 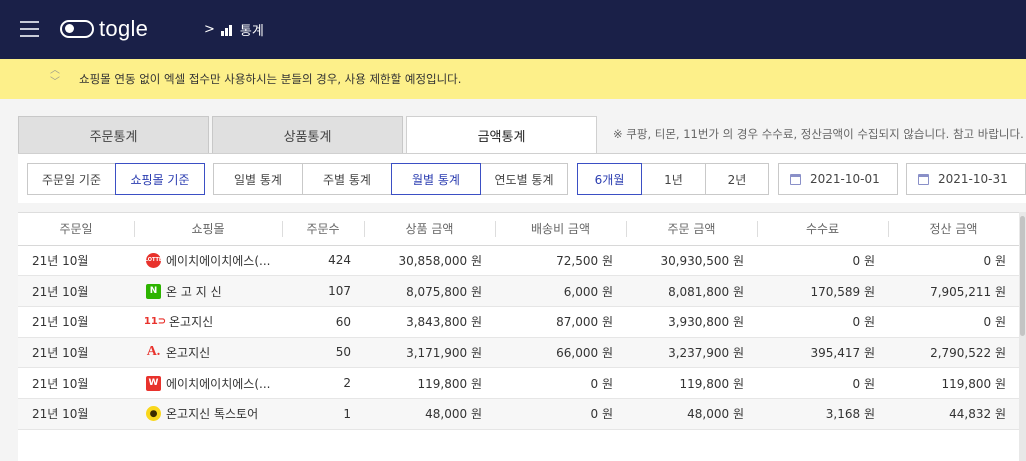 What do you see at coordinates (560, 229) in the screenshot?
I see `column-header-shipping-amount: 배송비 금액` at bounding box center [560, 229].